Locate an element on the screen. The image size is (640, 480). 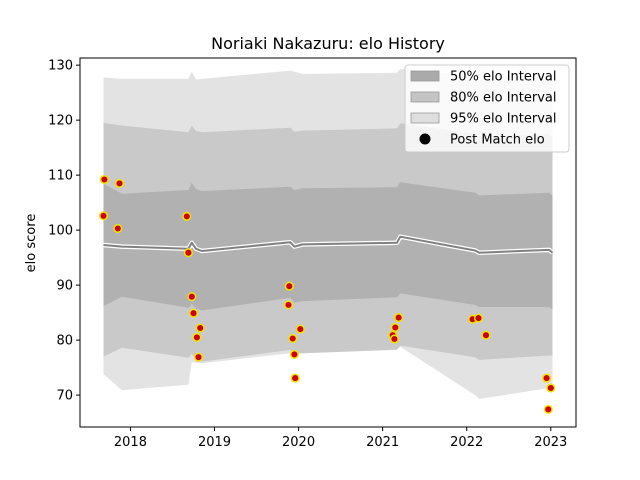
legend-marker is located at coordinates (425, 139).